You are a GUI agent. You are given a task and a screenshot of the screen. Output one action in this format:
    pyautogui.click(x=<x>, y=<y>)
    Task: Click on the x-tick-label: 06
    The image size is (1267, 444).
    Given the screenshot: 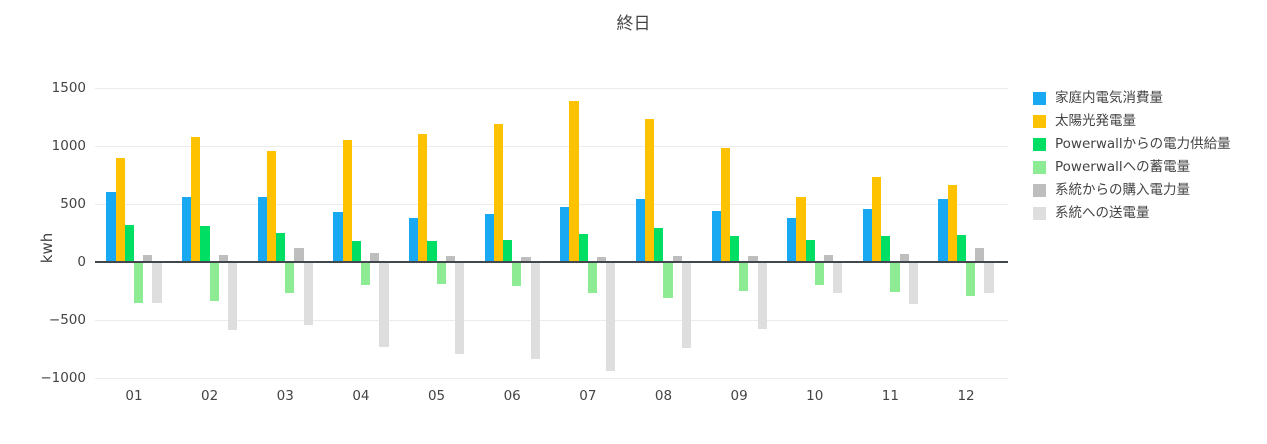 What is the action you would take?
    pyautogui.click(x=512, y=396)
    